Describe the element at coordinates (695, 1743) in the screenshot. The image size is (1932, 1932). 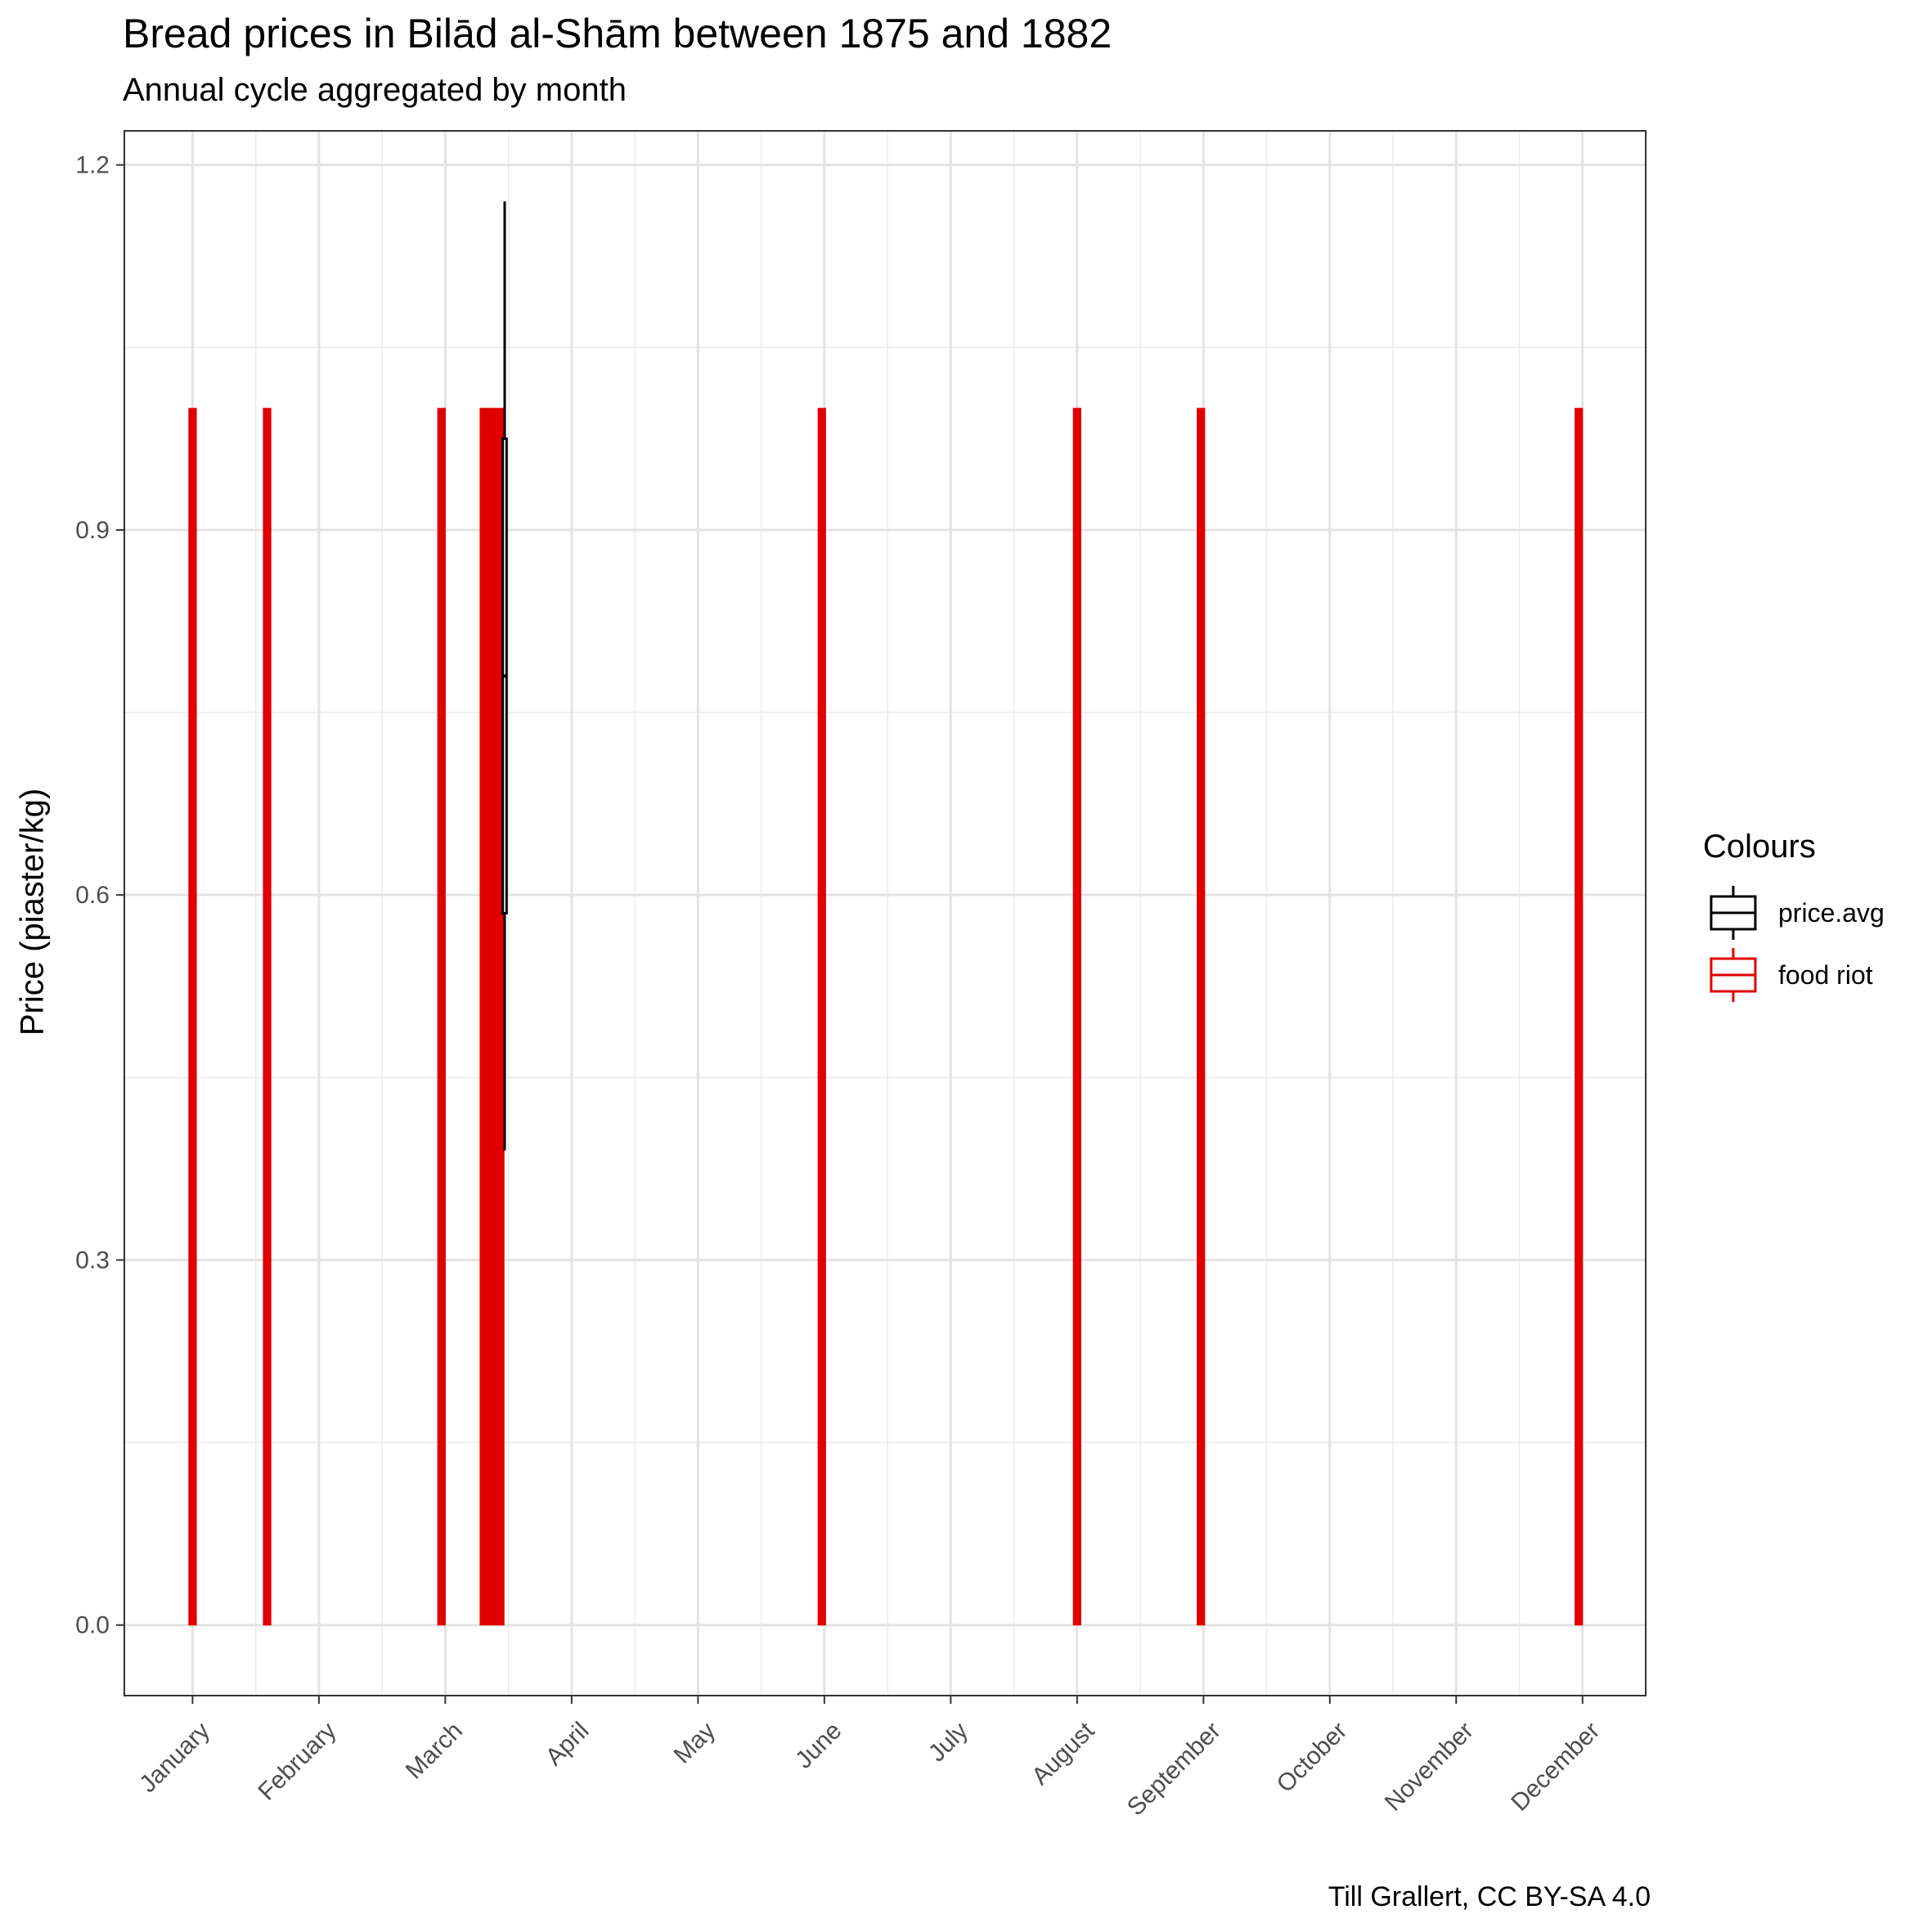
I see `x-tick-label: May` at that location.